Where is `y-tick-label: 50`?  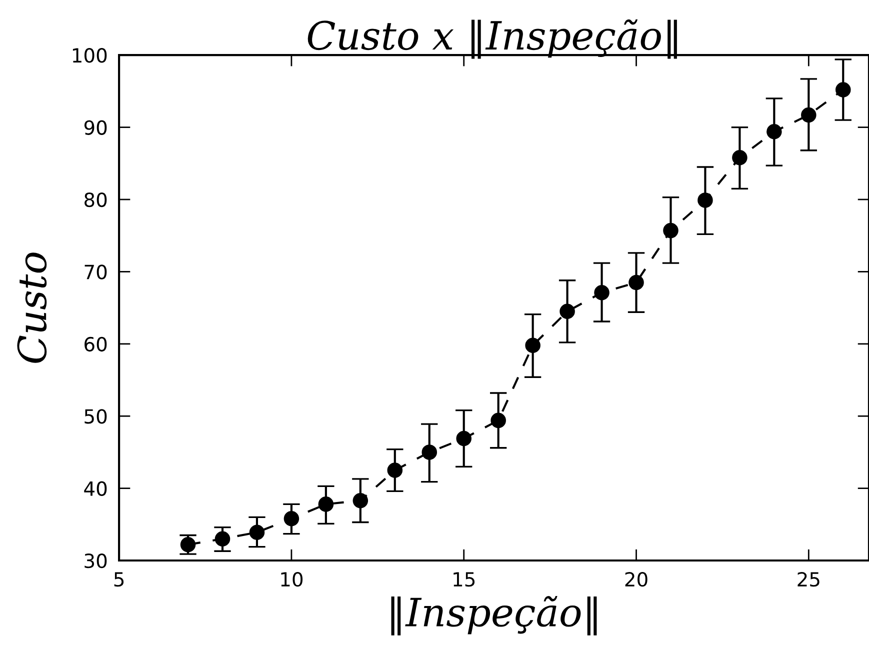
y-tick-label: 50 is located at coordinates (95, 416).